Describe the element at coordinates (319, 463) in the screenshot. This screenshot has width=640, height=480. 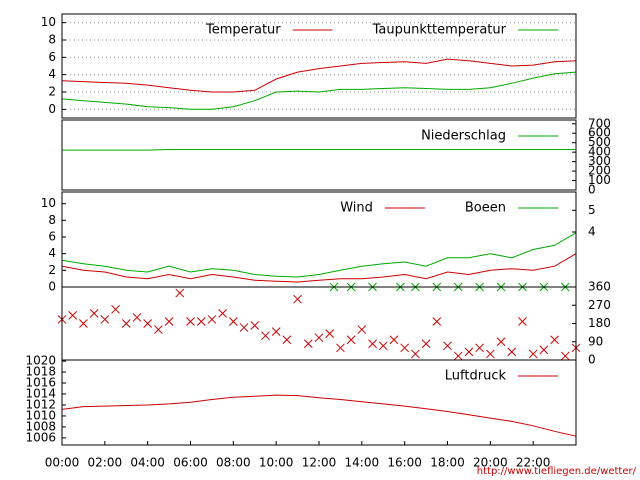
I see `x-tick-label: 12:00` at that location.